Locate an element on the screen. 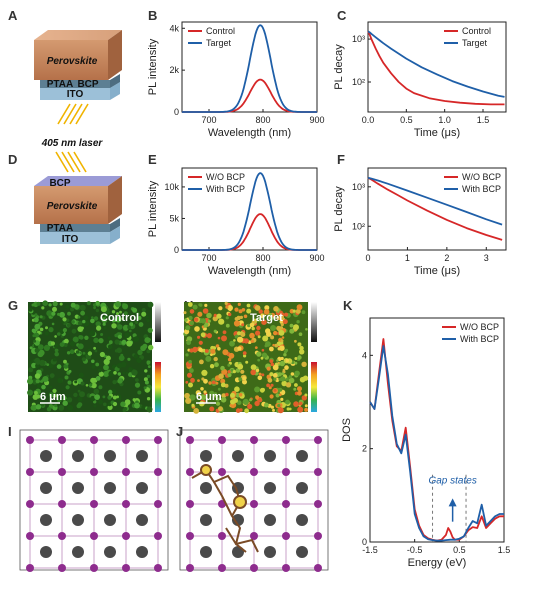 Image resolution: width=534 pixels, height=596 pixels. perovskite-side-d is located at coordinates (115, 200).